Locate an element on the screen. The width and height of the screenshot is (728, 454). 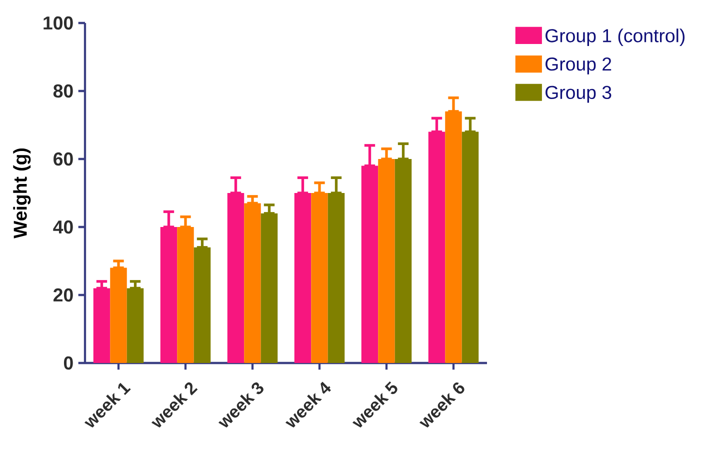
y-tick-label: 80 is located at coordinates (63, 91).